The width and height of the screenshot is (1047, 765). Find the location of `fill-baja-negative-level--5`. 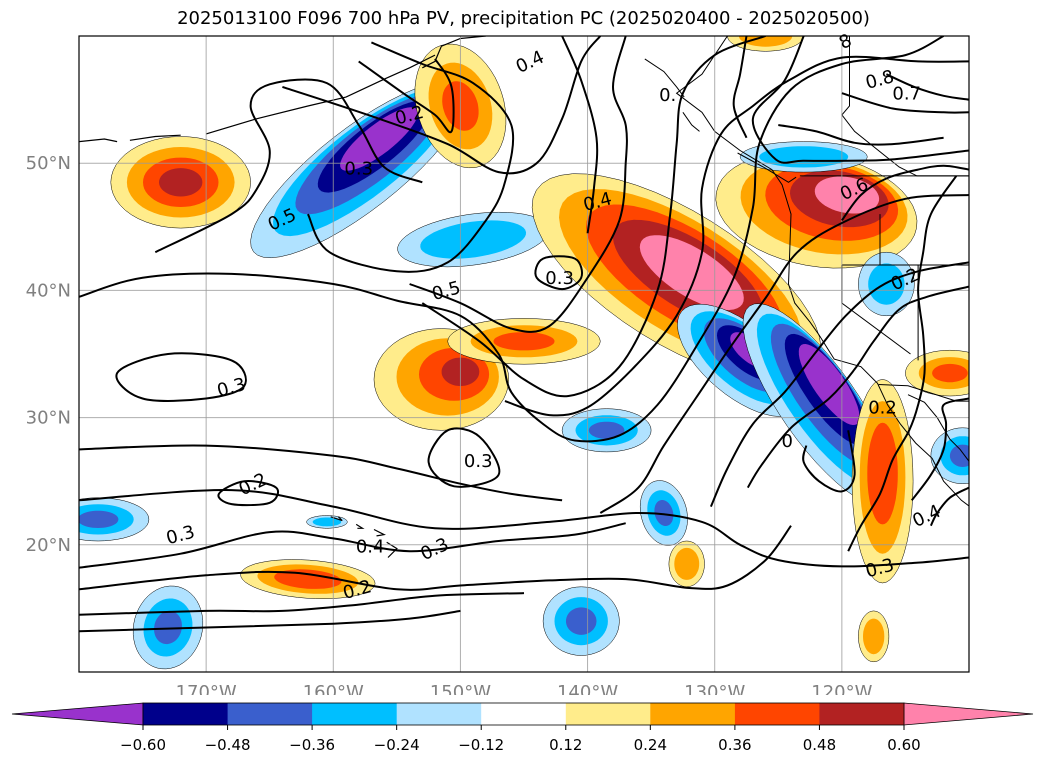

fill-baja-negative-level--5 is located at coordinates (829, 384).